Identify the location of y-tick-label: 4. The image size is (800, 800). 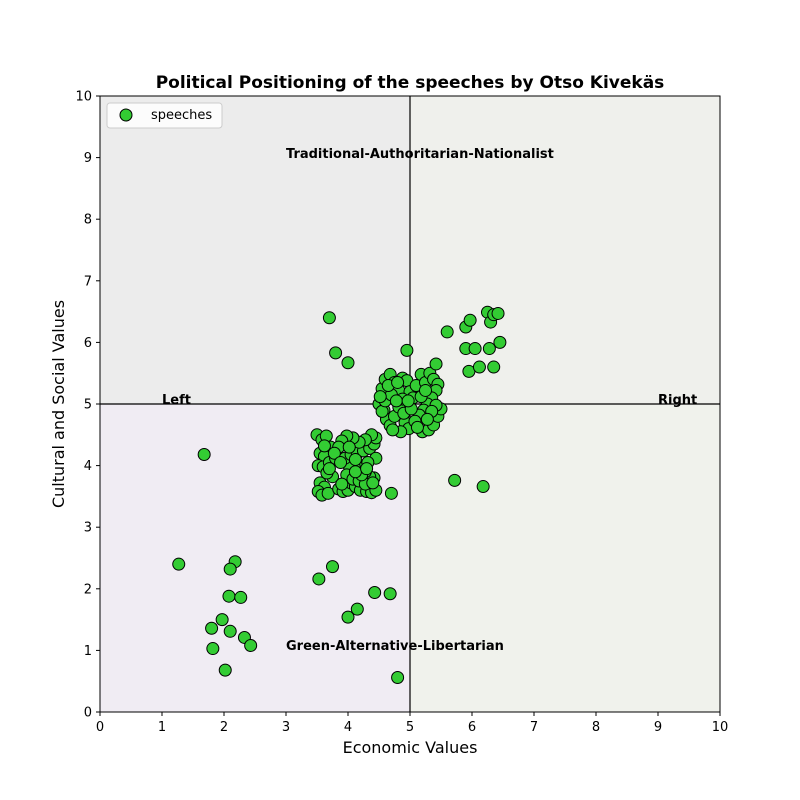
(88, 466).